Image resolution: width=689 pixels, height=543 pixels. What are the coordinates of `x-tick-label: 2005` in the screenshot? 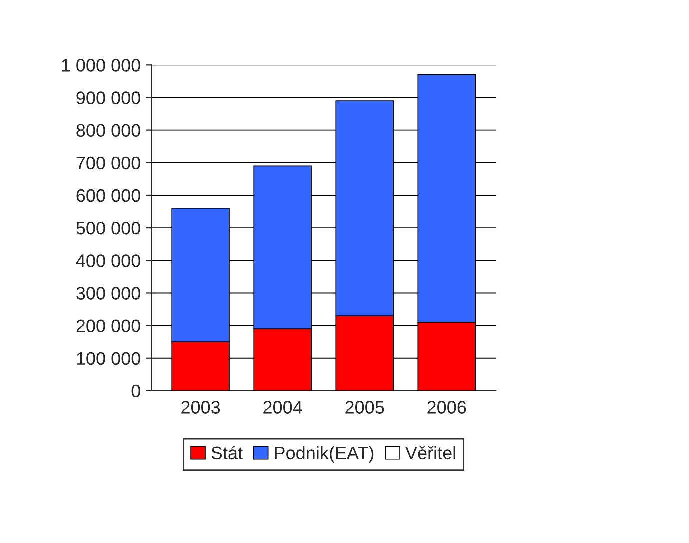 It's located at (365, 407).